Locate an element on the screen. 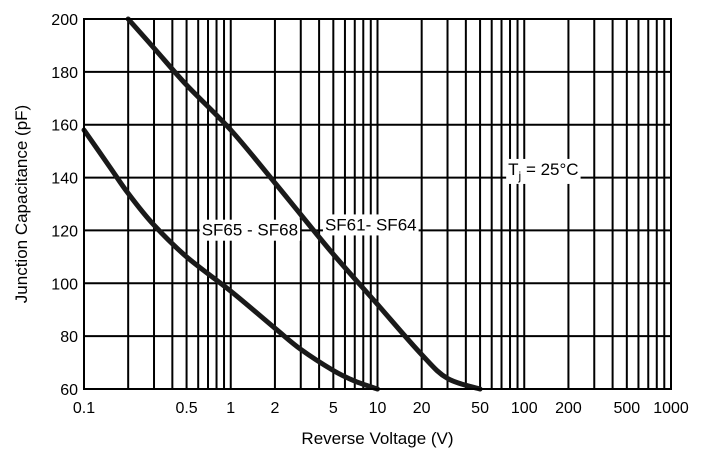 Image resolution: width=705 pixels, height=451 pixels. x-tick-label: 10 is located at coordinates (378, 408).